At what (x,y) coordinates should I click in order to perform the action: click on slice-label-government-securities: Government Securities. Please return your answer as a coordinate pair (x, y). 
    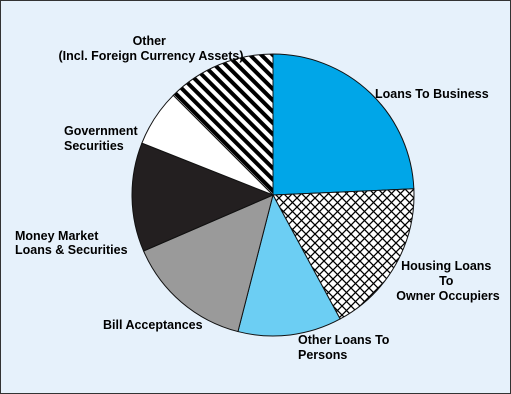
    Looking at the image, I should click on (102, 138).